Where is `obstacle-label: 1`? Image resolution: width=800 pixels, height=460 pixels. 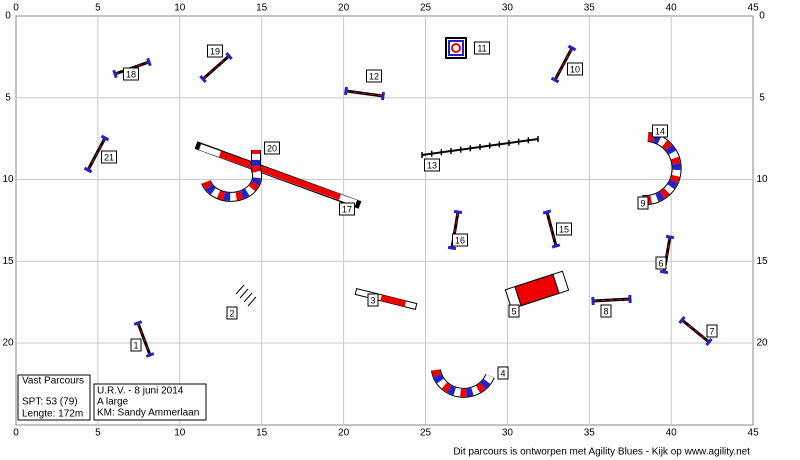 obstacle-label: 1 is located at coordinates (135, 345).